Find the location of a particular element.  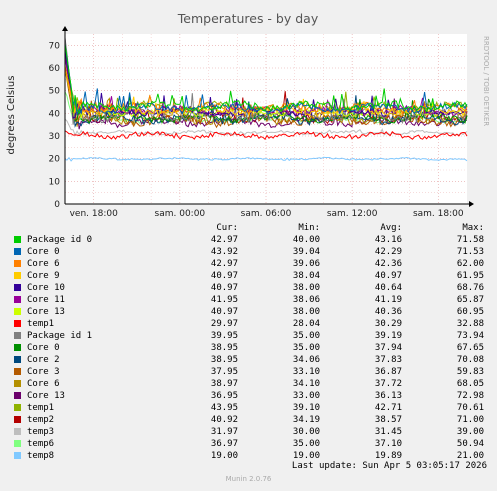

legend-min: 30.00 is located at coordinates (306, 432).